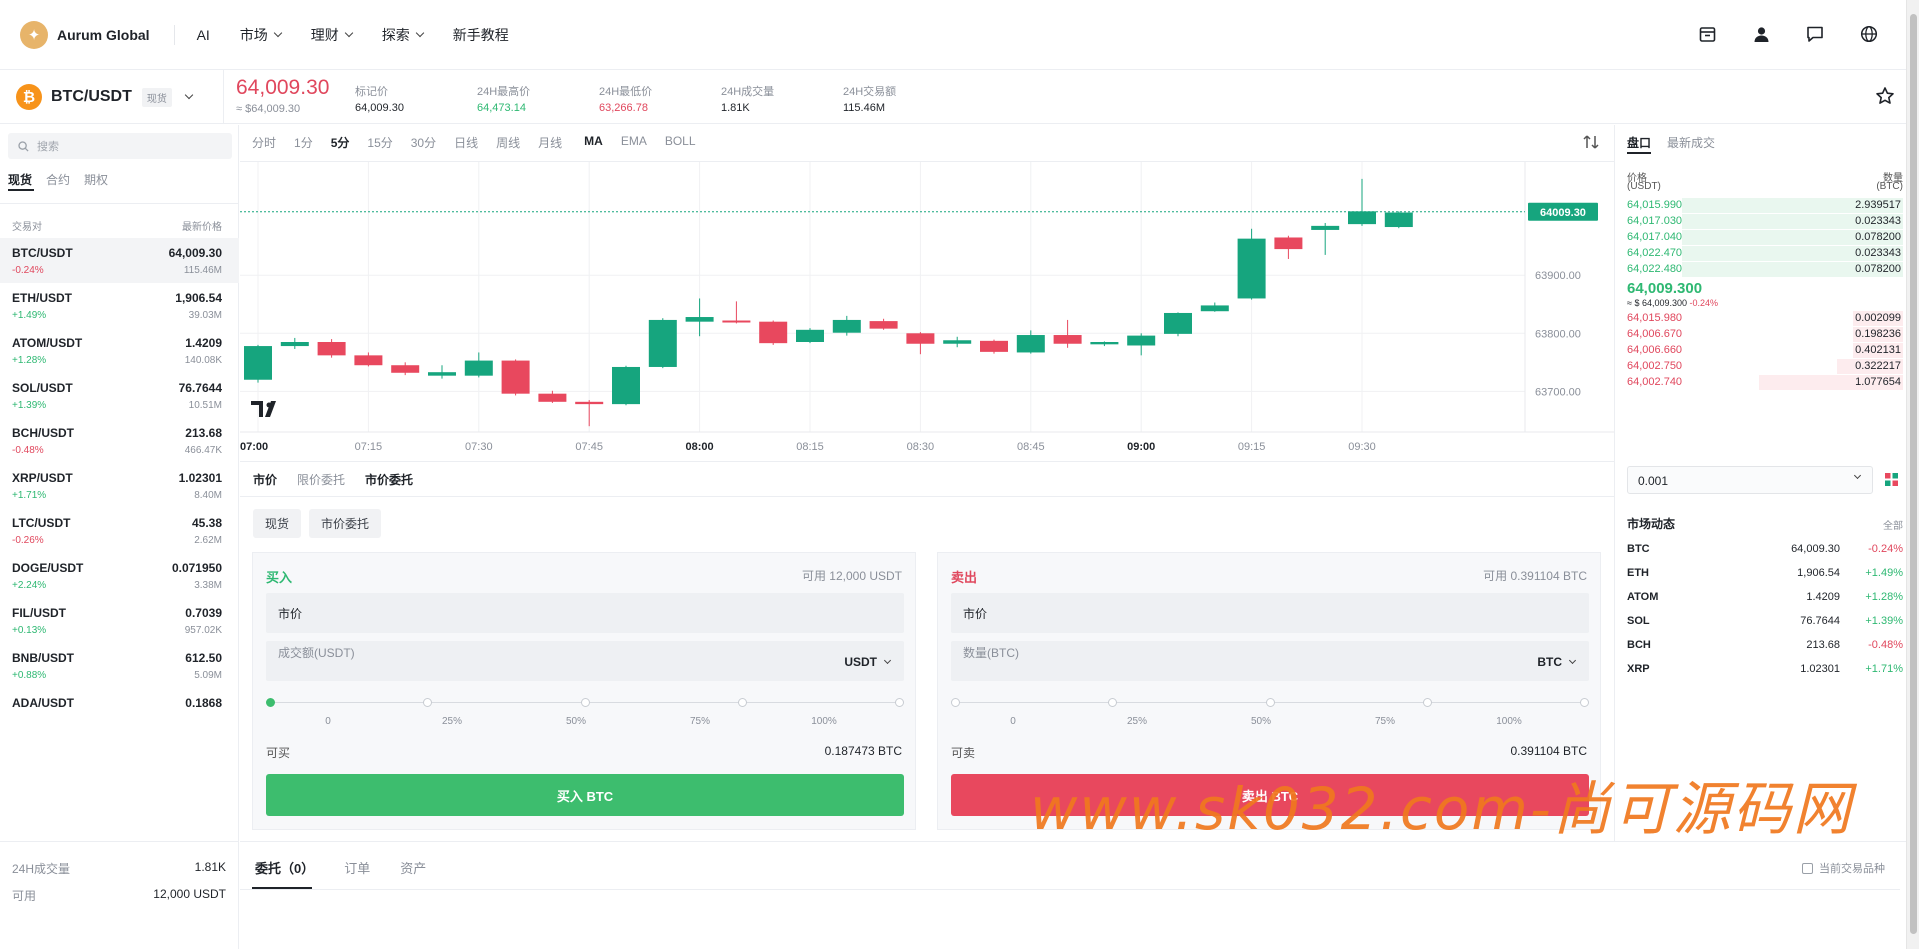 The height and width of the screenshot is (949, 1919). Describe the element at coordinates (119, 620) in the screenshot. I see `list-item: FIL/USDT 0.7039 +0.13% 957.02K` at that location.